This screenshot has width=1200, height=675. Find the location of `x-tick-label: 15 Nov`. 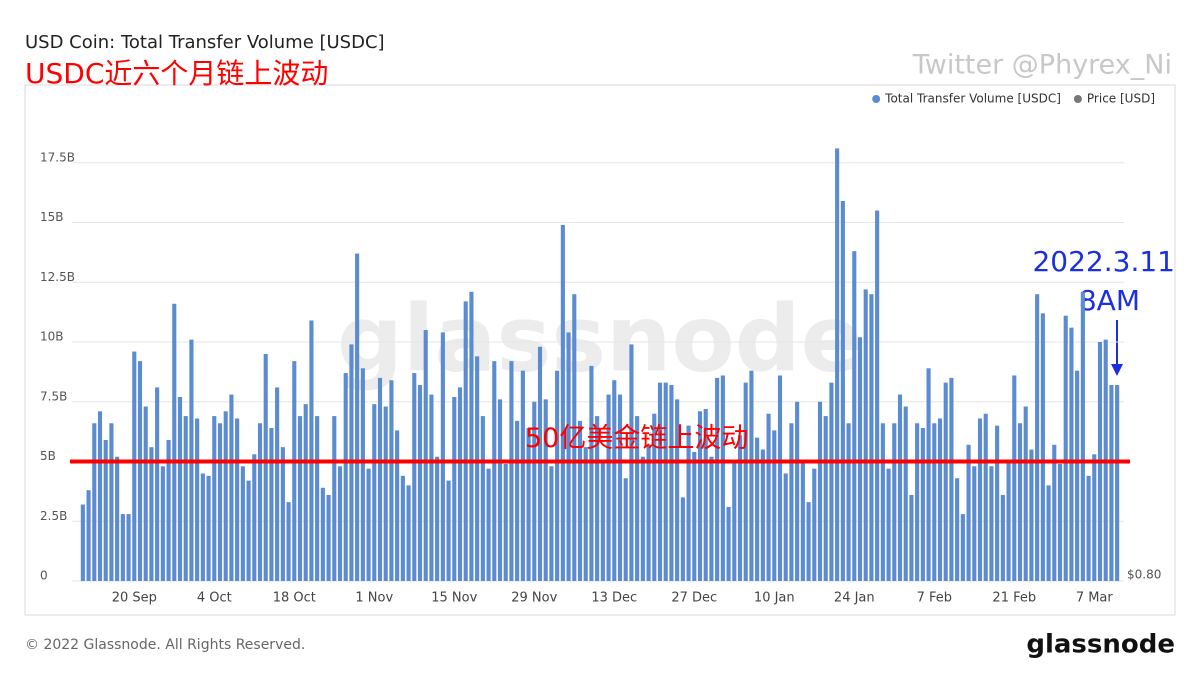

x-tick-label: 15 Nov is located at coordinates (454, 598).